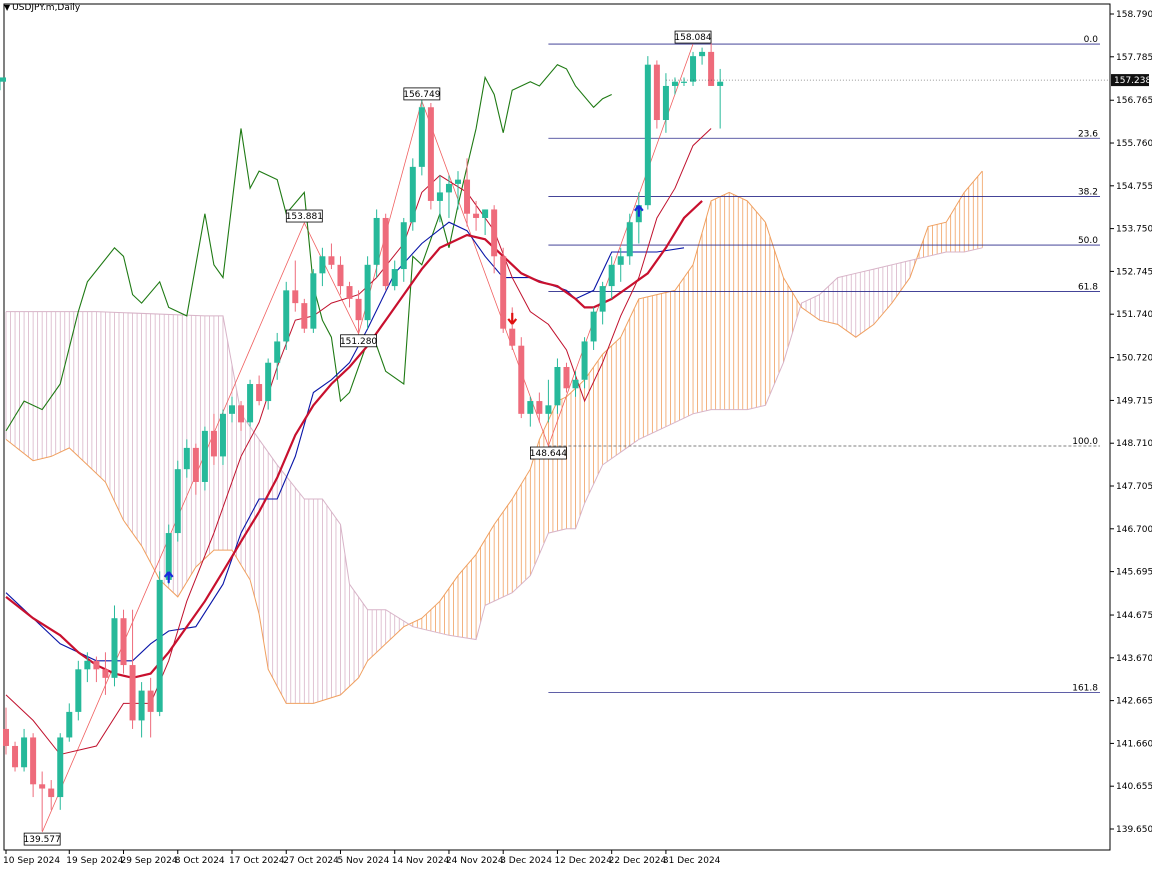 The image size is (1152, 874). Describe the element at coordinates (1134, 702) in the screenshot. I see `price-tick-label: 142.665` at that location.